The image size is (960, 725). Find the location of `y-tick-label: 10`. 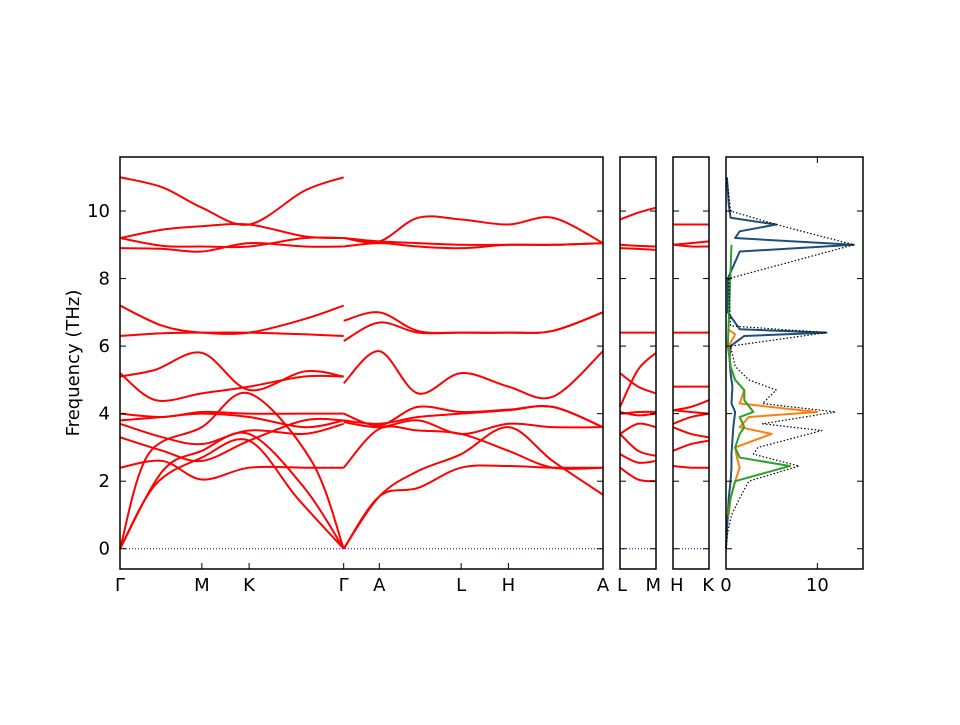

y-tick-label: 10 is located at coordinates (98, 211).